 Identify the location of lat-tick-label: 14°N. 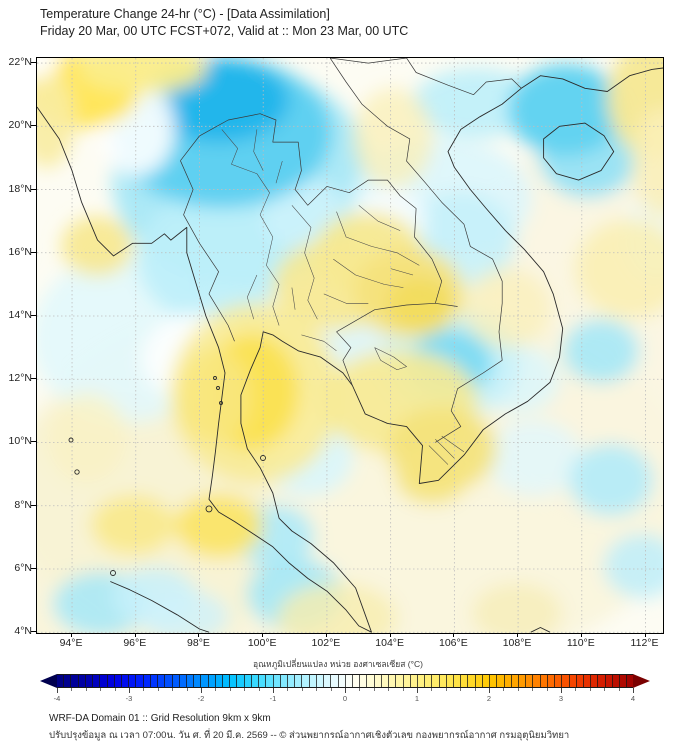
(20, 315).